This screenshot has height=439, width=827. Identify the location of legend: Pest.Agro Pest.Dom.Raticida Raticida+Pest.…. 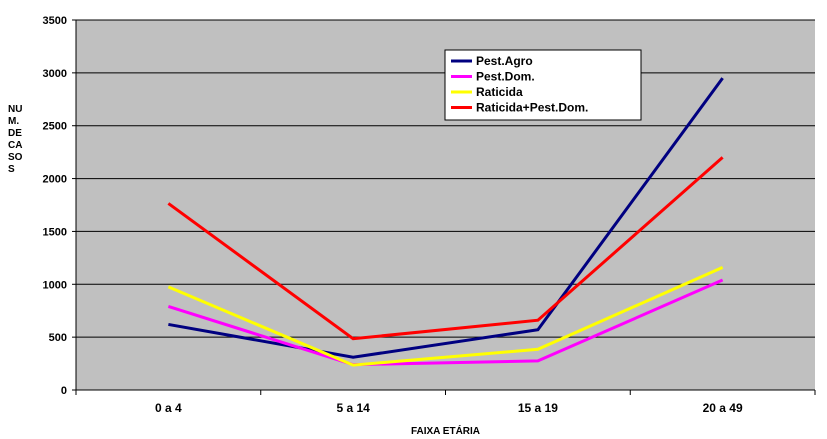
(543, 85).